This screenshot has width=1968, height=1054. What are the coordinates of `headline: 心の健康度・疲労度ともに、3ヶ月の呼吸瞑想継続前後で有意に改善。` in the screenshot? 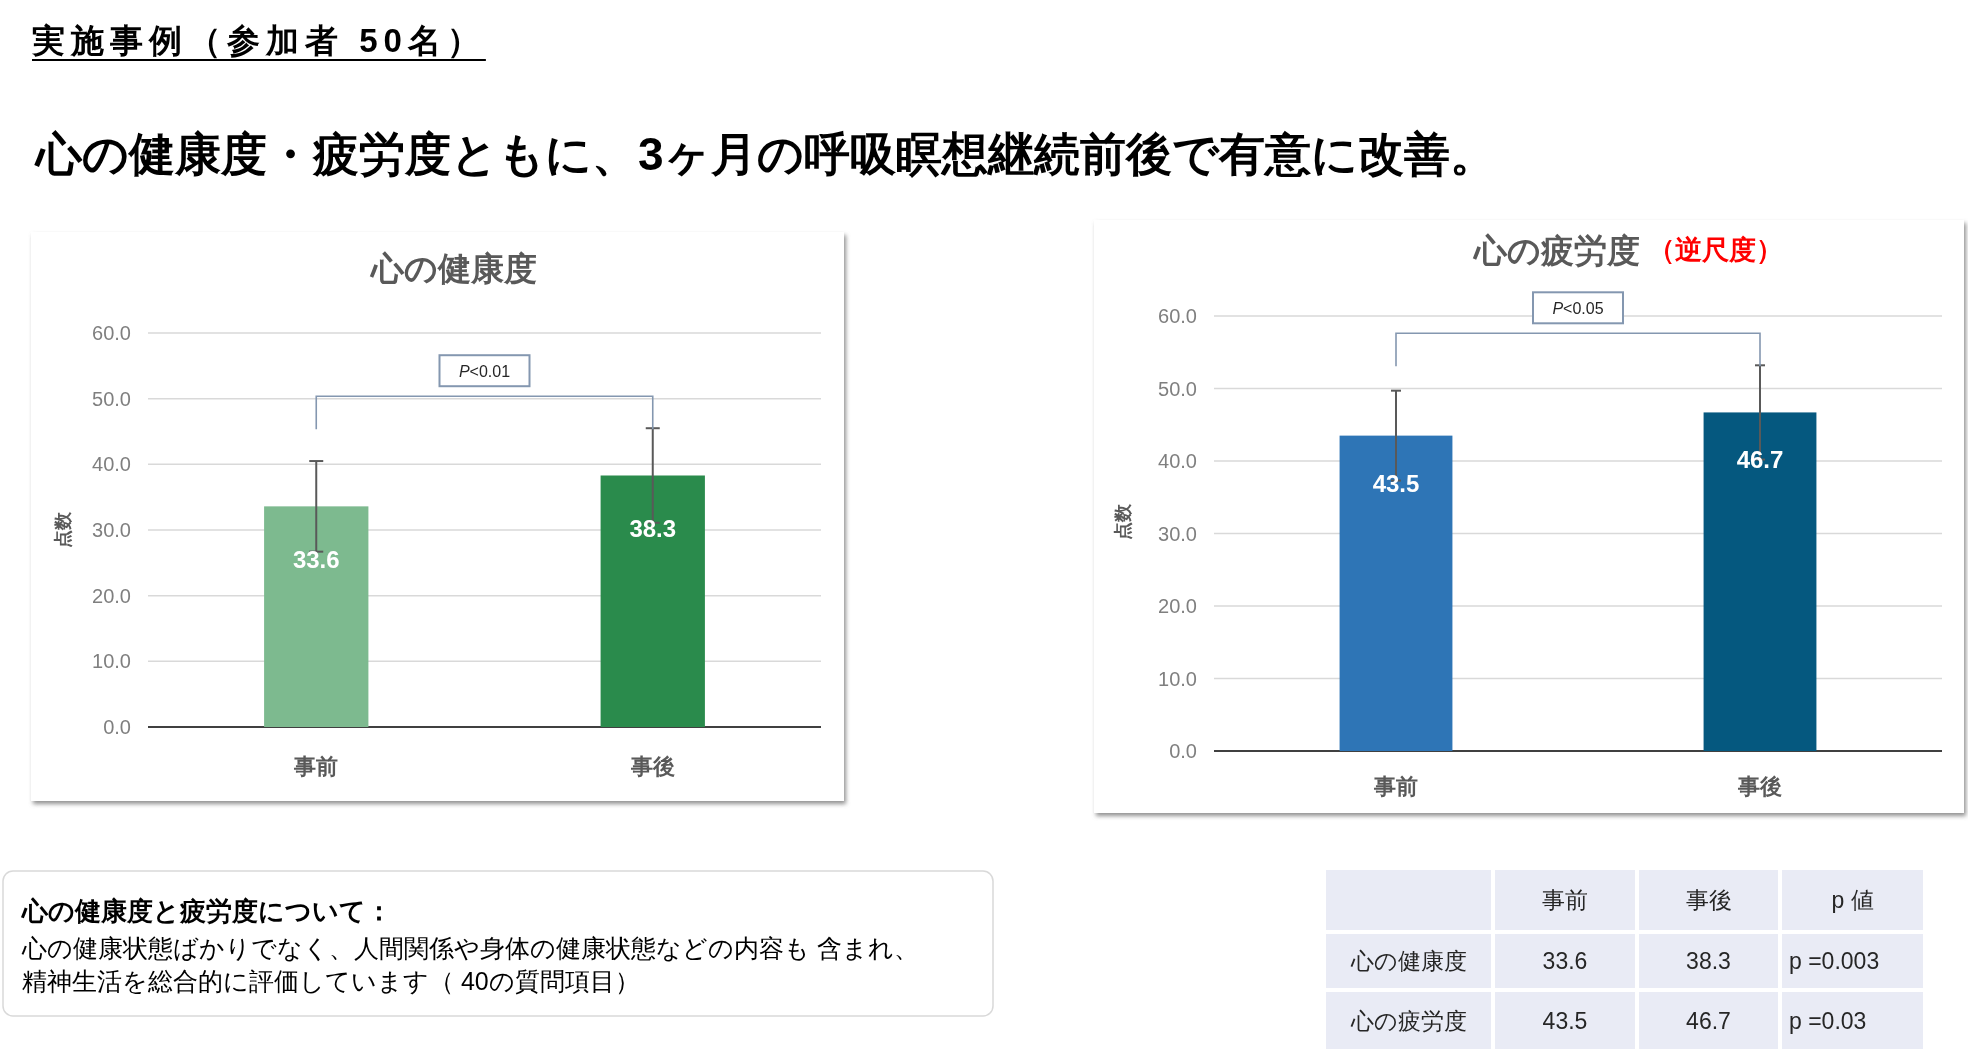 It's located at (766, 154).